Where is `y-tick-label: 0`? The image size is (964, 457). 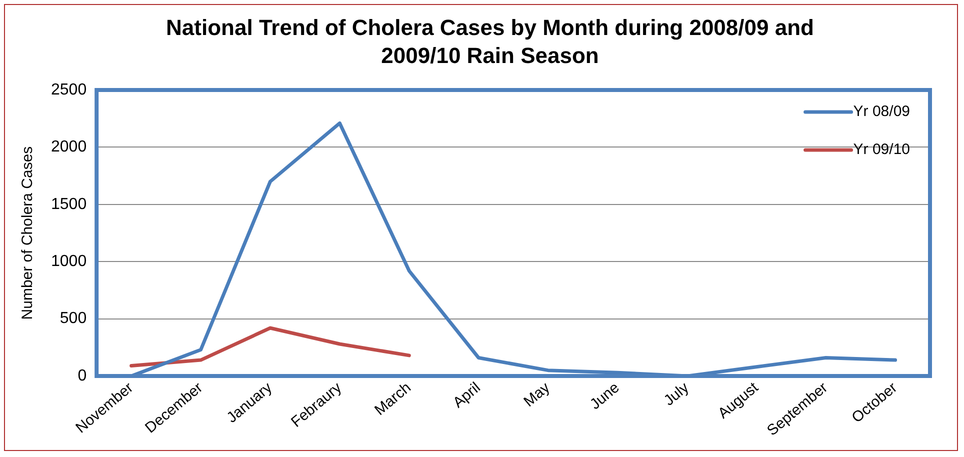
y-tick-label: 0 is located at coordinates (82, 375).